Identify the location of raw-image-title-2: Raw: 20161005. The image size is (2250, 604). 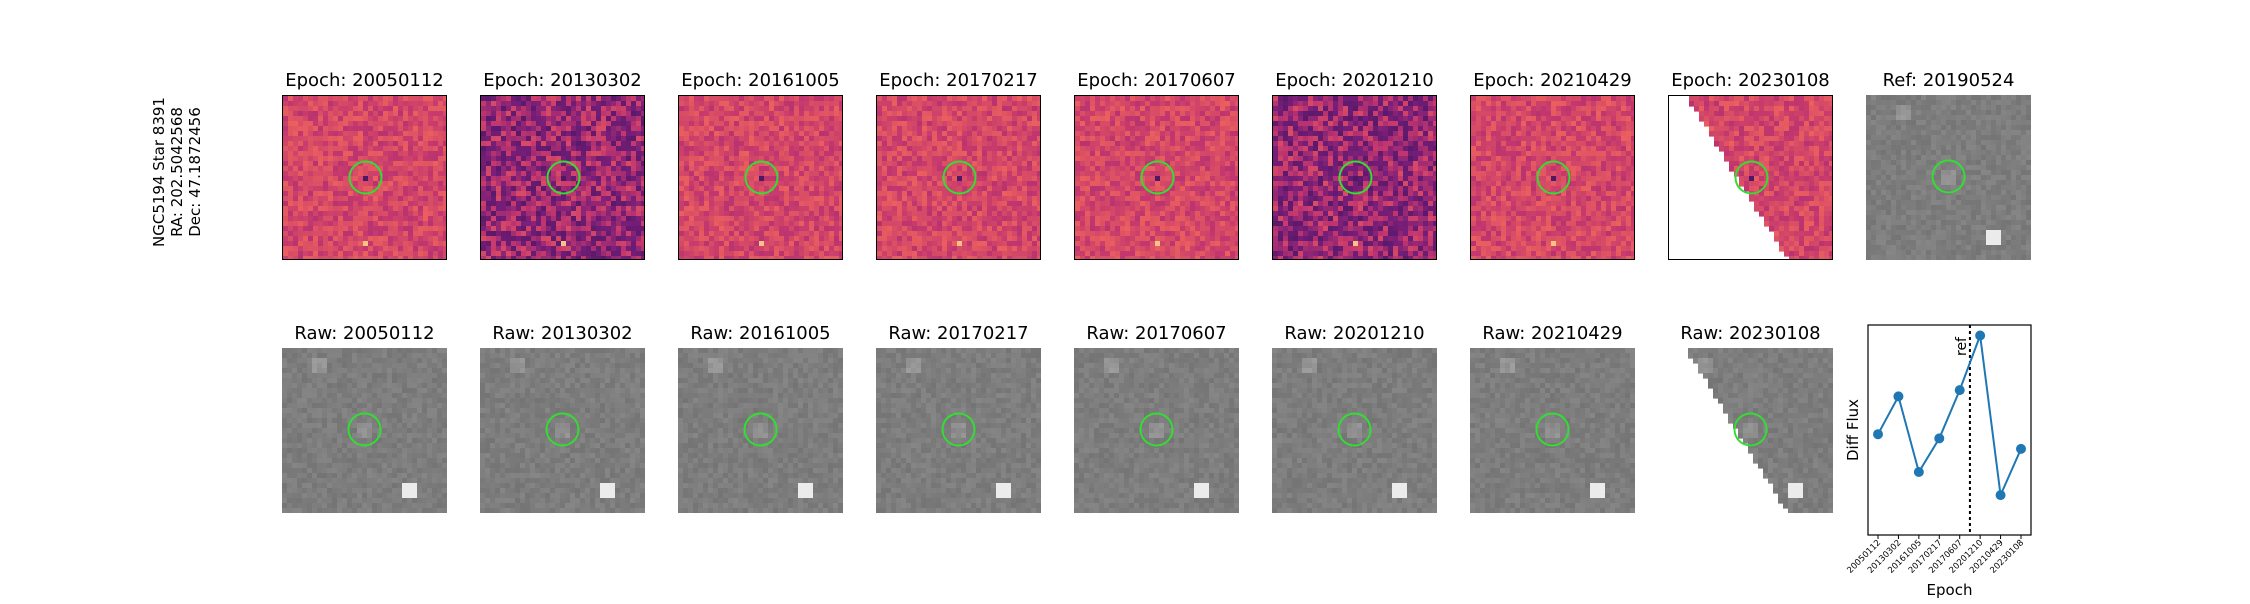
(760, 333).